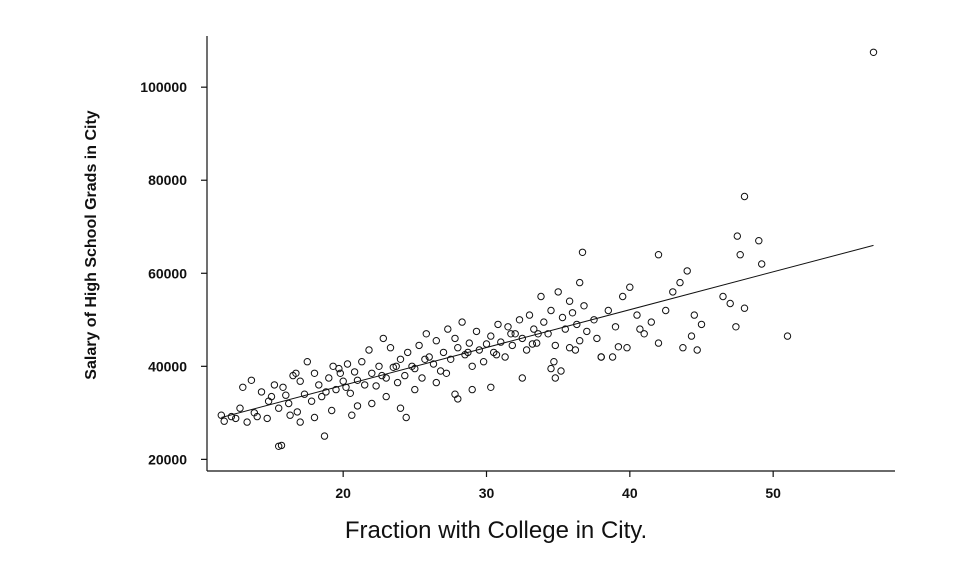  I want to click on x-tick-label: 20, so click(343, 493).